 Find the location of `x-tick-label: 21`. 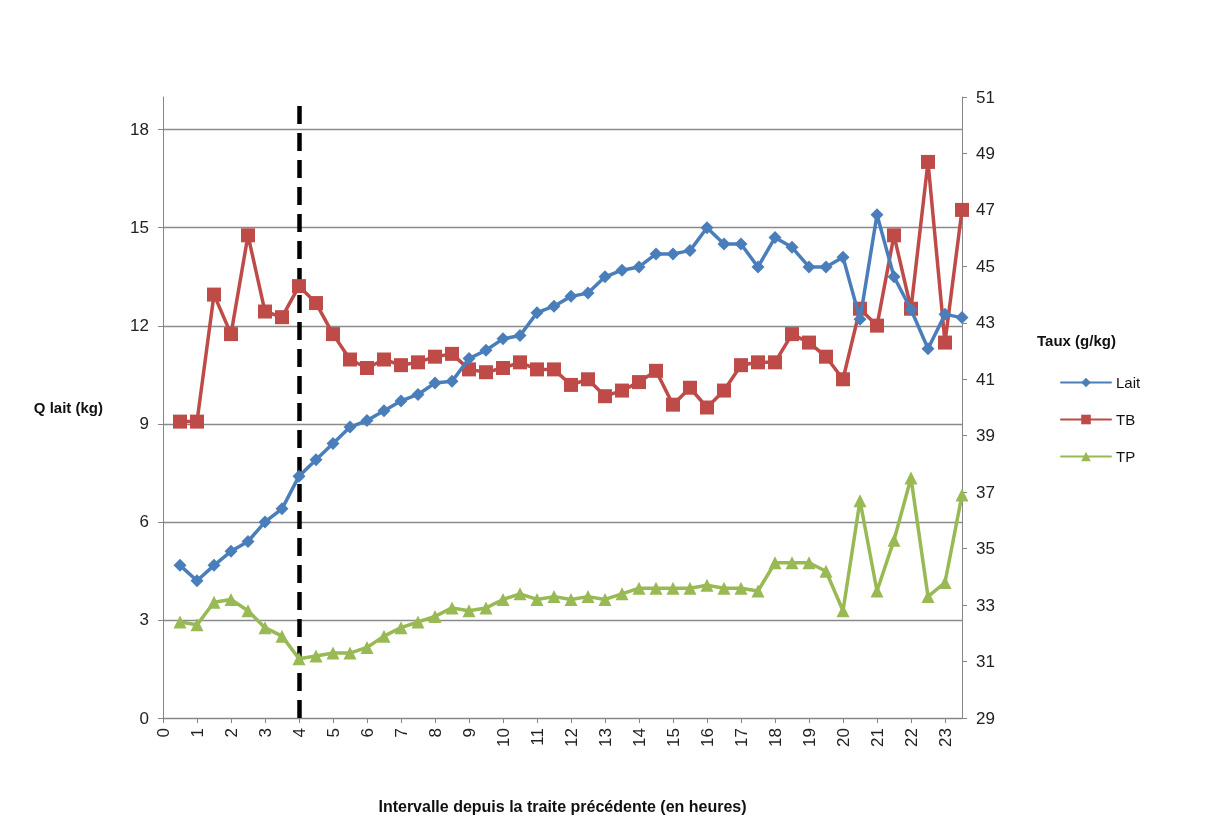

x-tick-label: 21 is located at coordinates (877, 737).